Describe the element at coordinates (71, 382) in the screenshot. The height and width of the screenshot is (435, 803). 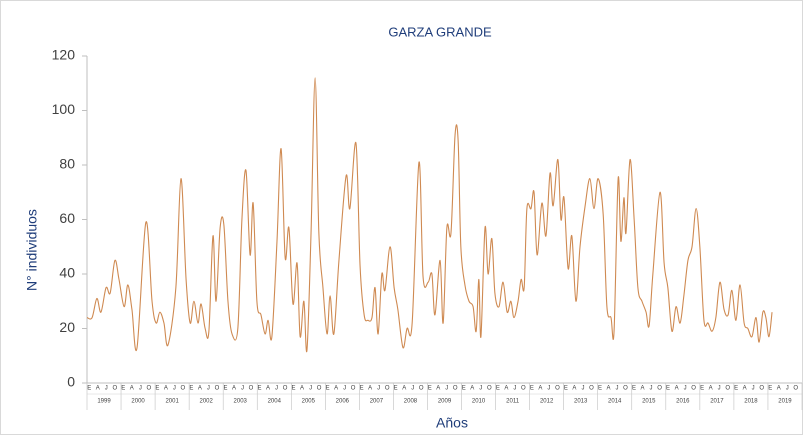
I see `y-tick-label: 0` at that location.